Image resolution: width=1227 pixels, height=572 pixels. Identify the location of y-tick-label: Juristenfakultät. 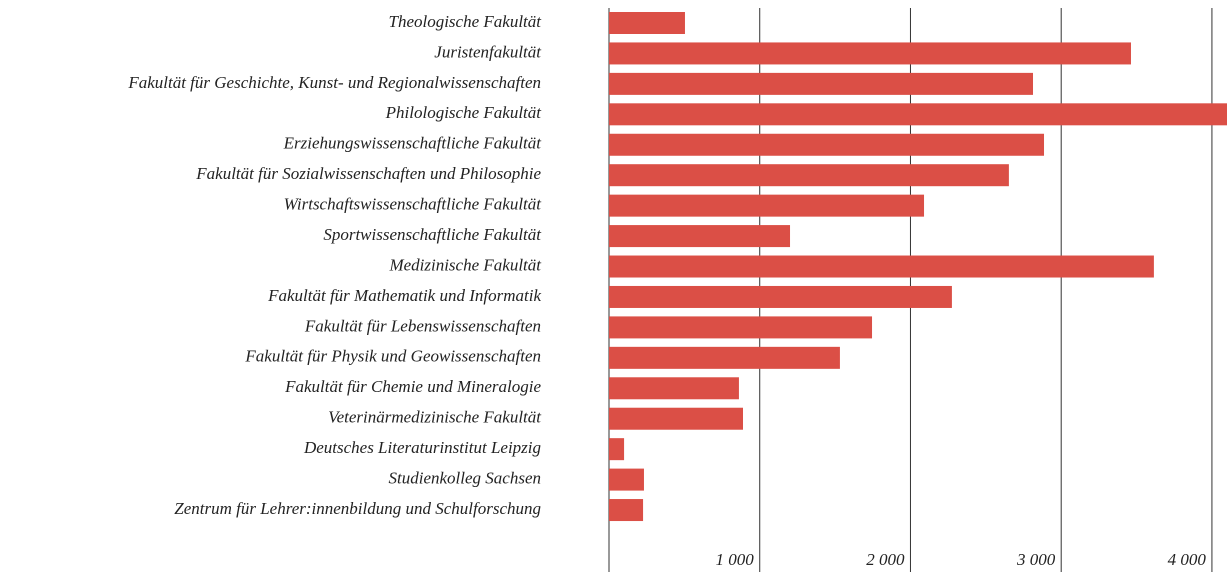
(488, 51).